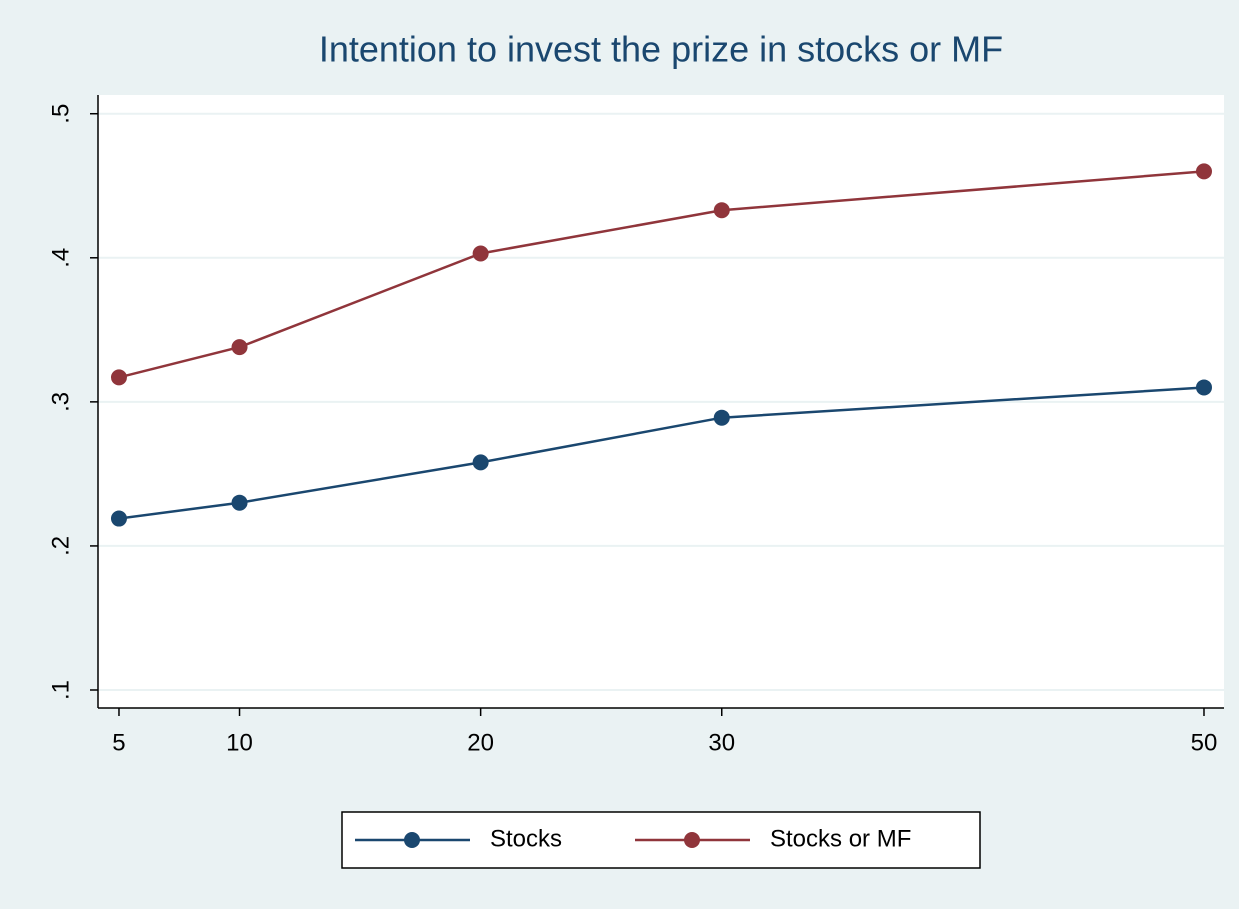 The image size is (1239, 909). What do you see at coordinates (60, 114) in the screenshot?
I see `y-tick-label: .5` at bounding box center [60, 114].